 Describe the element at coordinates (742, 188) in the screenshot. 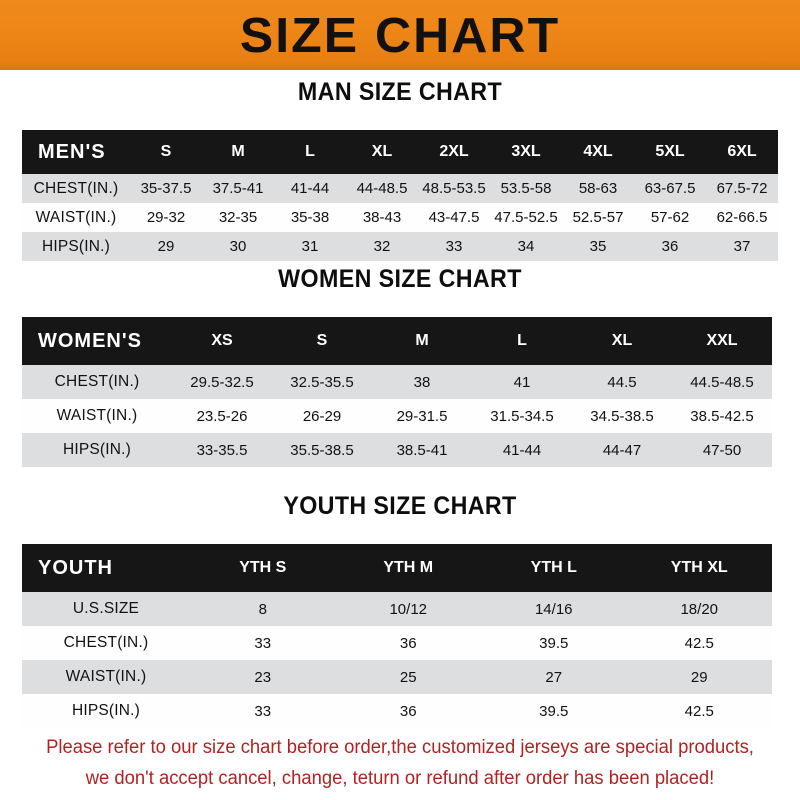

I see `measurement-value: 67.5-72` at that location.